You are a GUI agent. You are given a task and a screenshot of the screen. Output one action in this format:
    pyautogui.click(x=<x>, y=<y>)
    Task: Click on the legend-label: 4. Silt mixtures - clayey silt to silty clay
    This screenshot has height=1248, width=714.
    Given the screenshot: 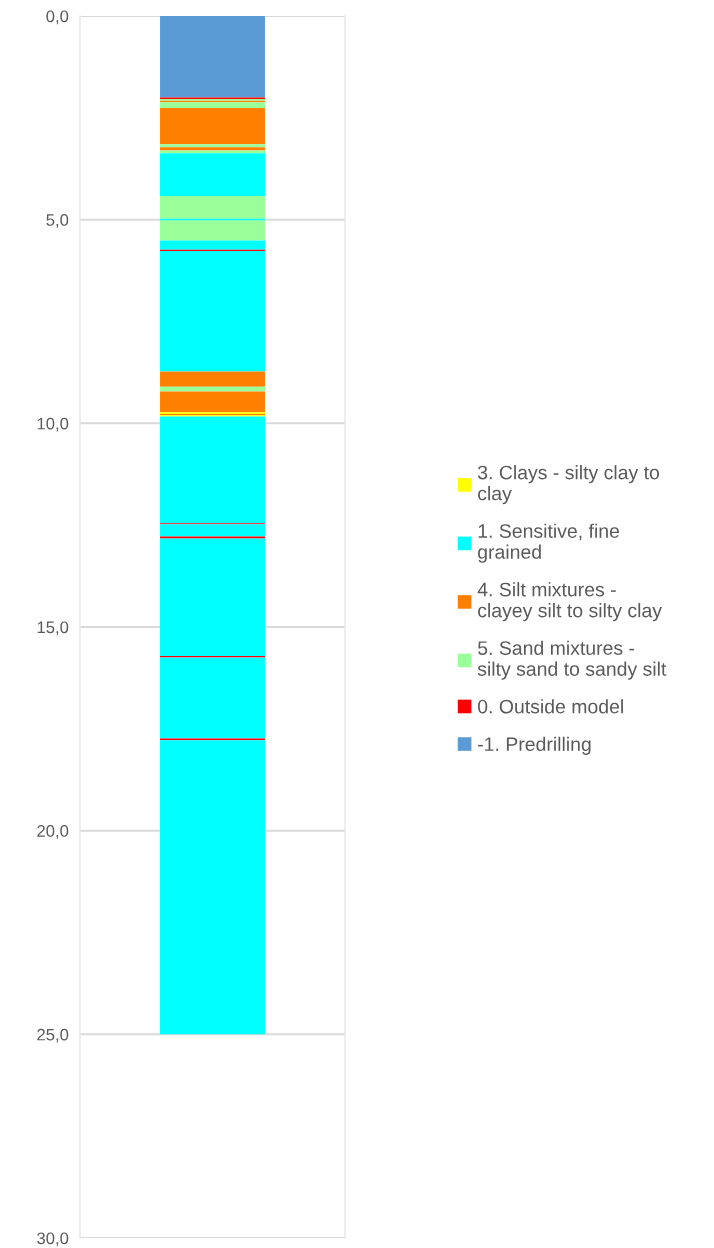 What is the action you would take?
    pyautogui.click(x=569, y=602)
    